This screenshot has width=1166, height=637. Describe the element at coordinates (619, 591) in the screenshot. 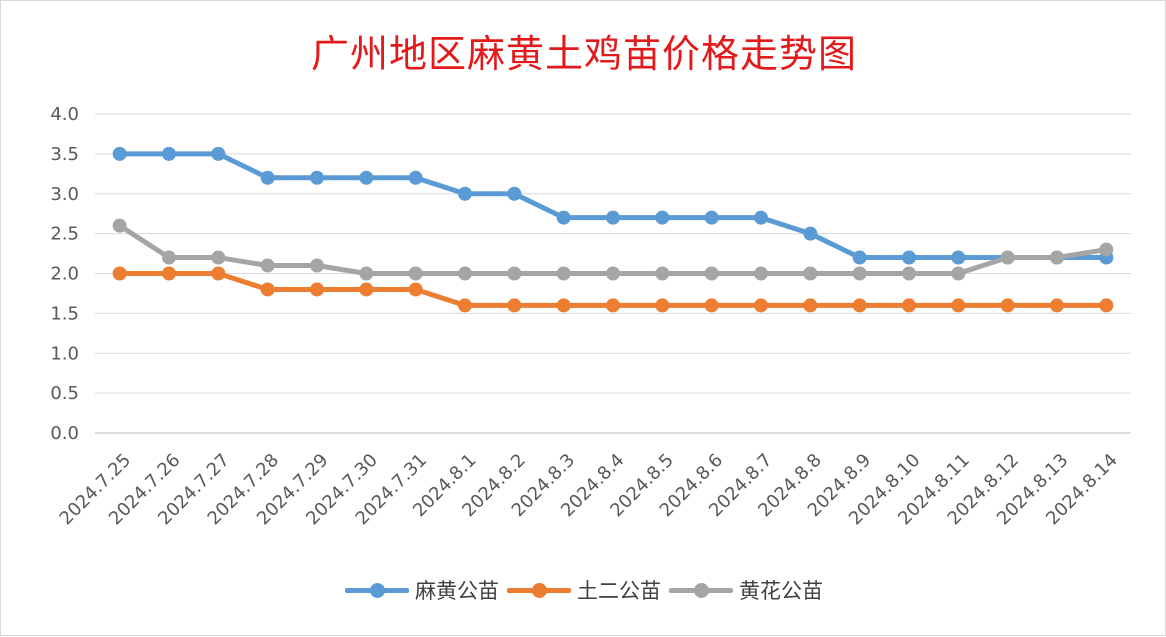

I see `legend-label-series-2: 土二公苗` at that location.